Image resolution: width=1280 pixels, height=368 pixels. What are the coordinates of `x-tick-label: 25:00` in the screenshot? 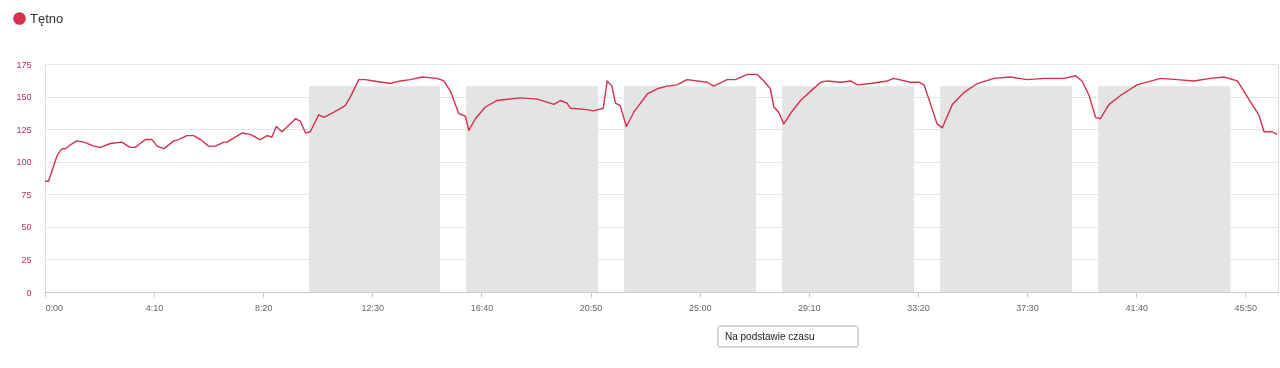 It's located at (700, 307).